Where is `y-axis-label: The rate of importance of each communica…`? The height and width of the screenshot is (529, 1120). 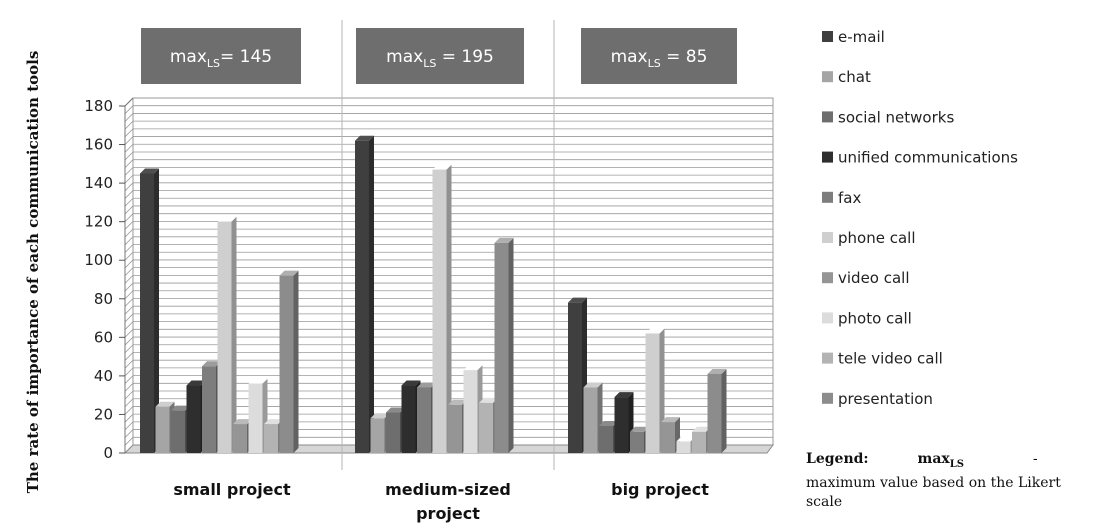 y-axis-label: The rate of importance of each communica… is located at coordinates (33, 272).